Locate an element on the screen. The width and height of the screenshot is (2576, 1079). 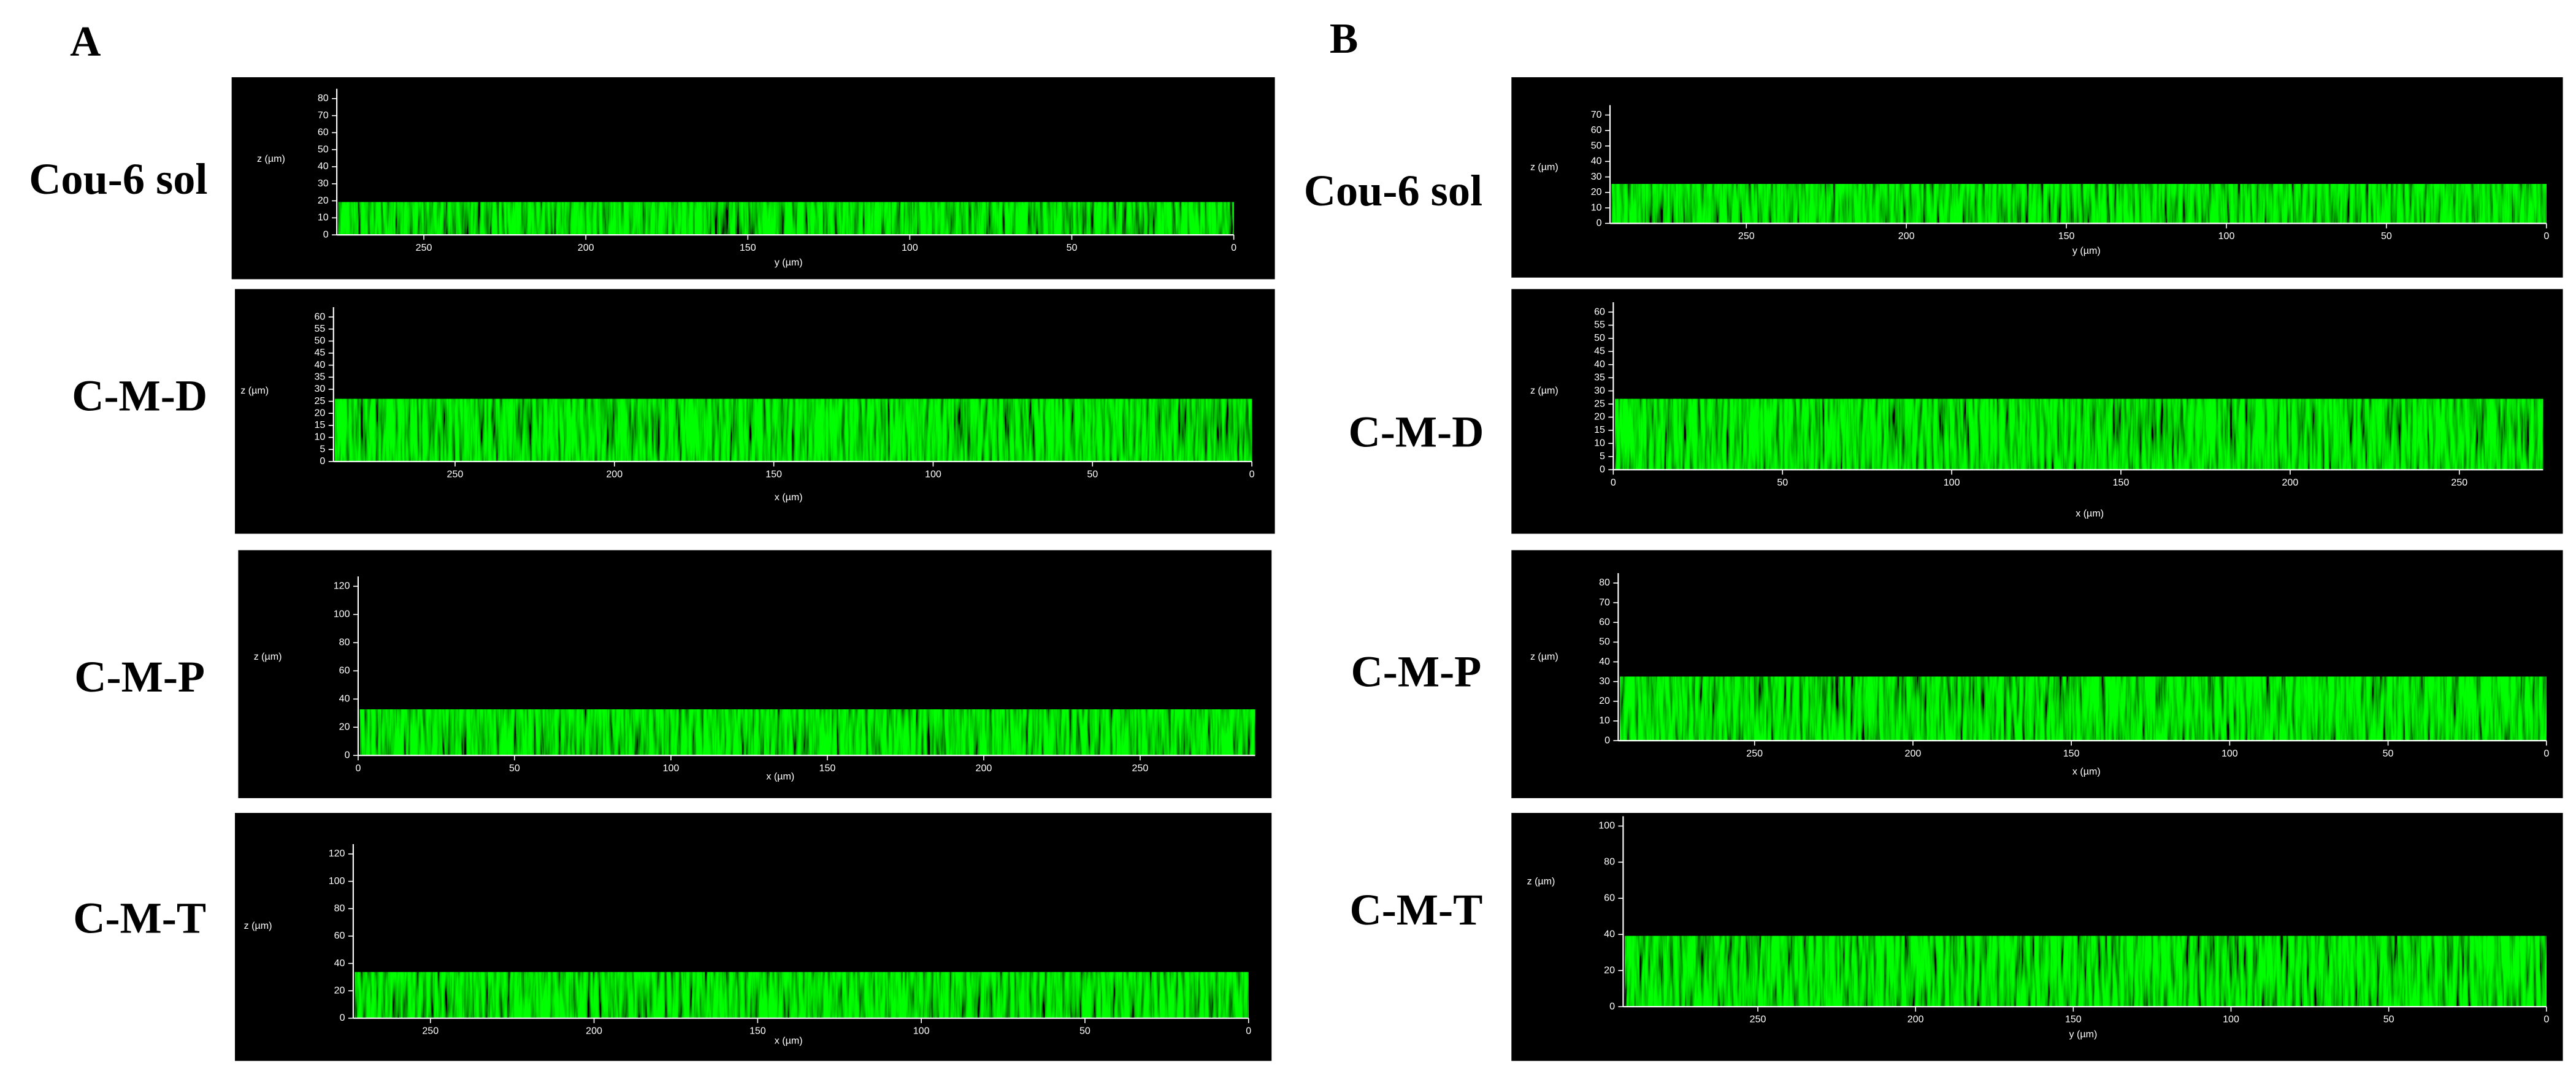
h-axis-label: y (µm) is located at coordinates (789, 262).